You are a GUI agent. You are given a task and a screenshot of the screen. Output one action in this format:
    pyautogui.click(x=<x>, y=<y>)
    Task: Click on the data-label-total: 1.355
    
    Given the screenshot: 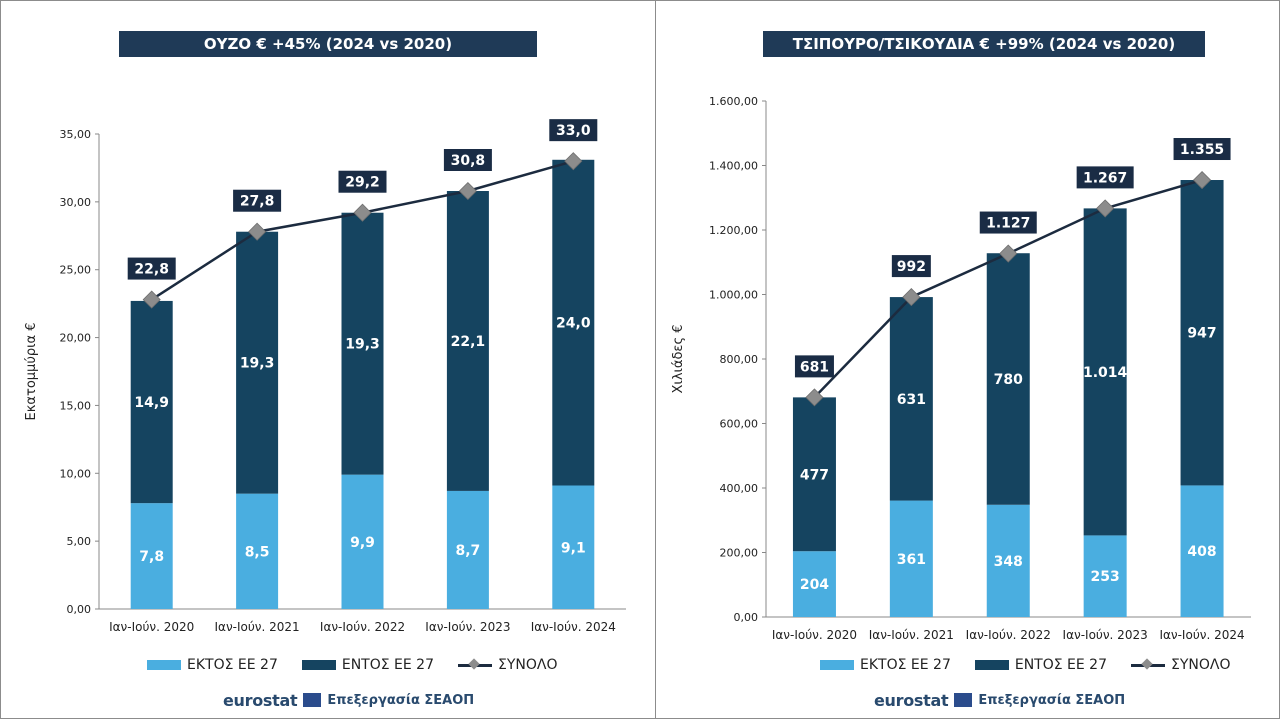 What is the action you would take?
    pyautogui.click(x=1202, y=150)
    